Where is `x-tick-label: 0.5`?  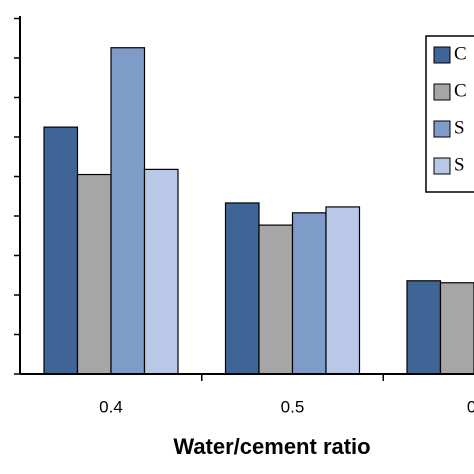 x-tick-label: 0.5 is located at coordinates (293, 406).